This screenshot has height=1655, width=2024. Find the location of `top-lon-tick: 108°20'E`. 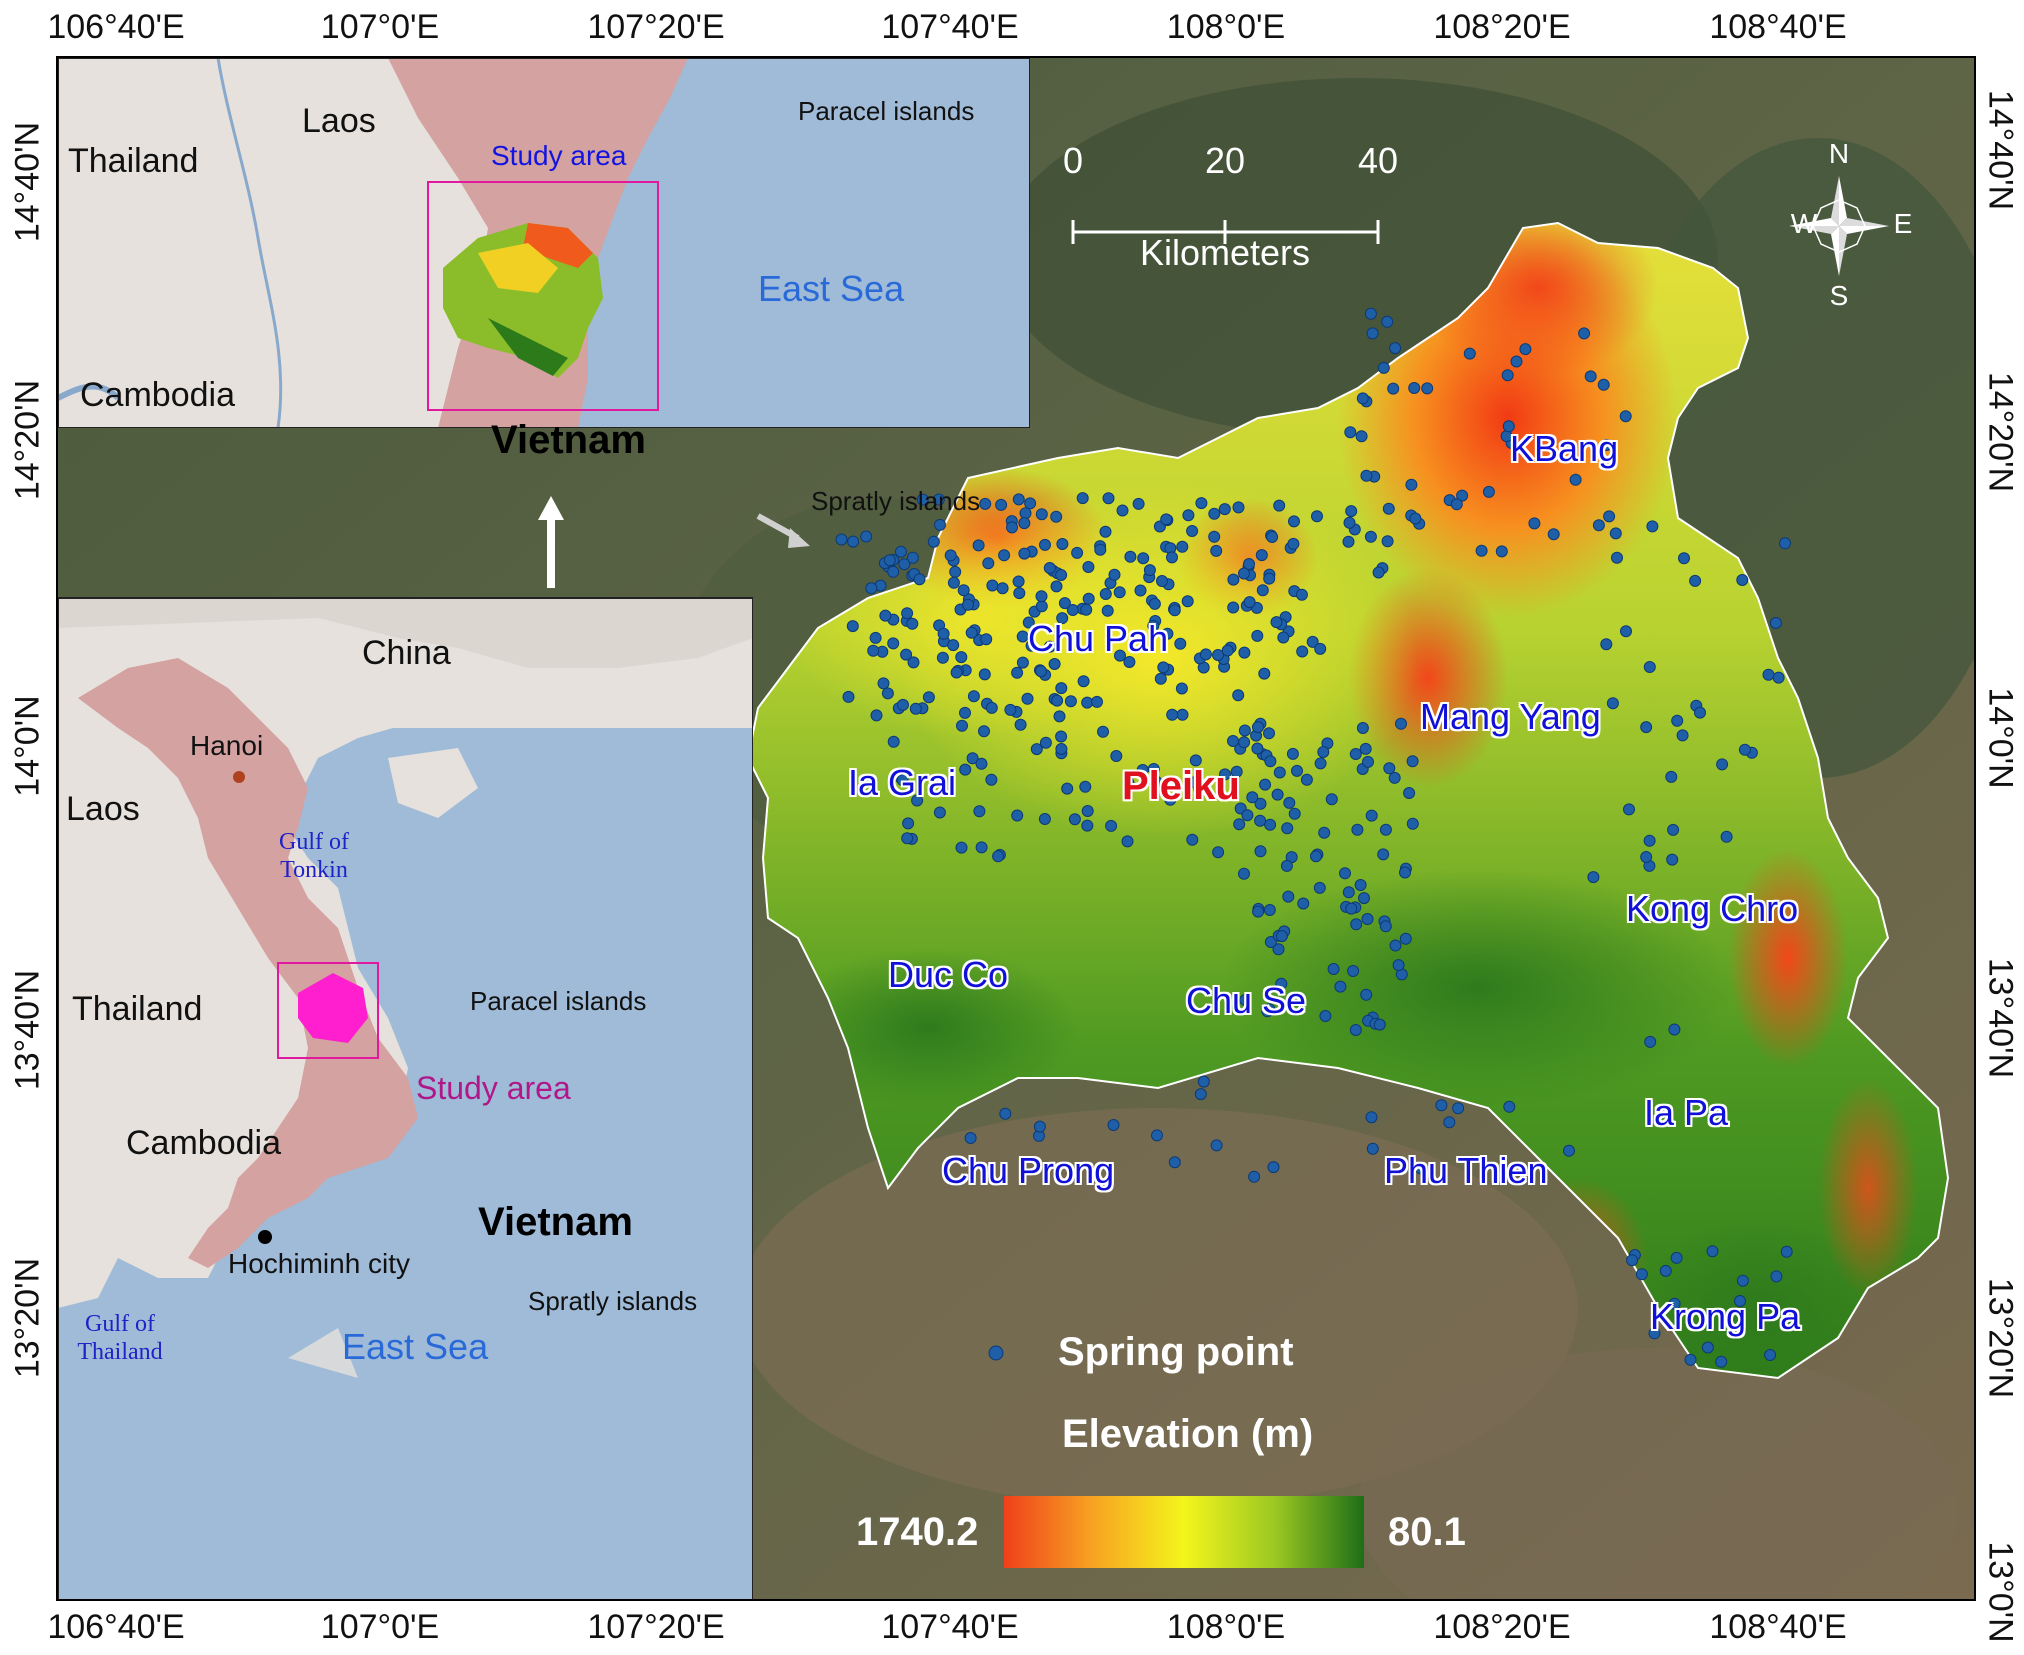

top-lon-tick: 108°20'E is located at coordinates (1502, 27).